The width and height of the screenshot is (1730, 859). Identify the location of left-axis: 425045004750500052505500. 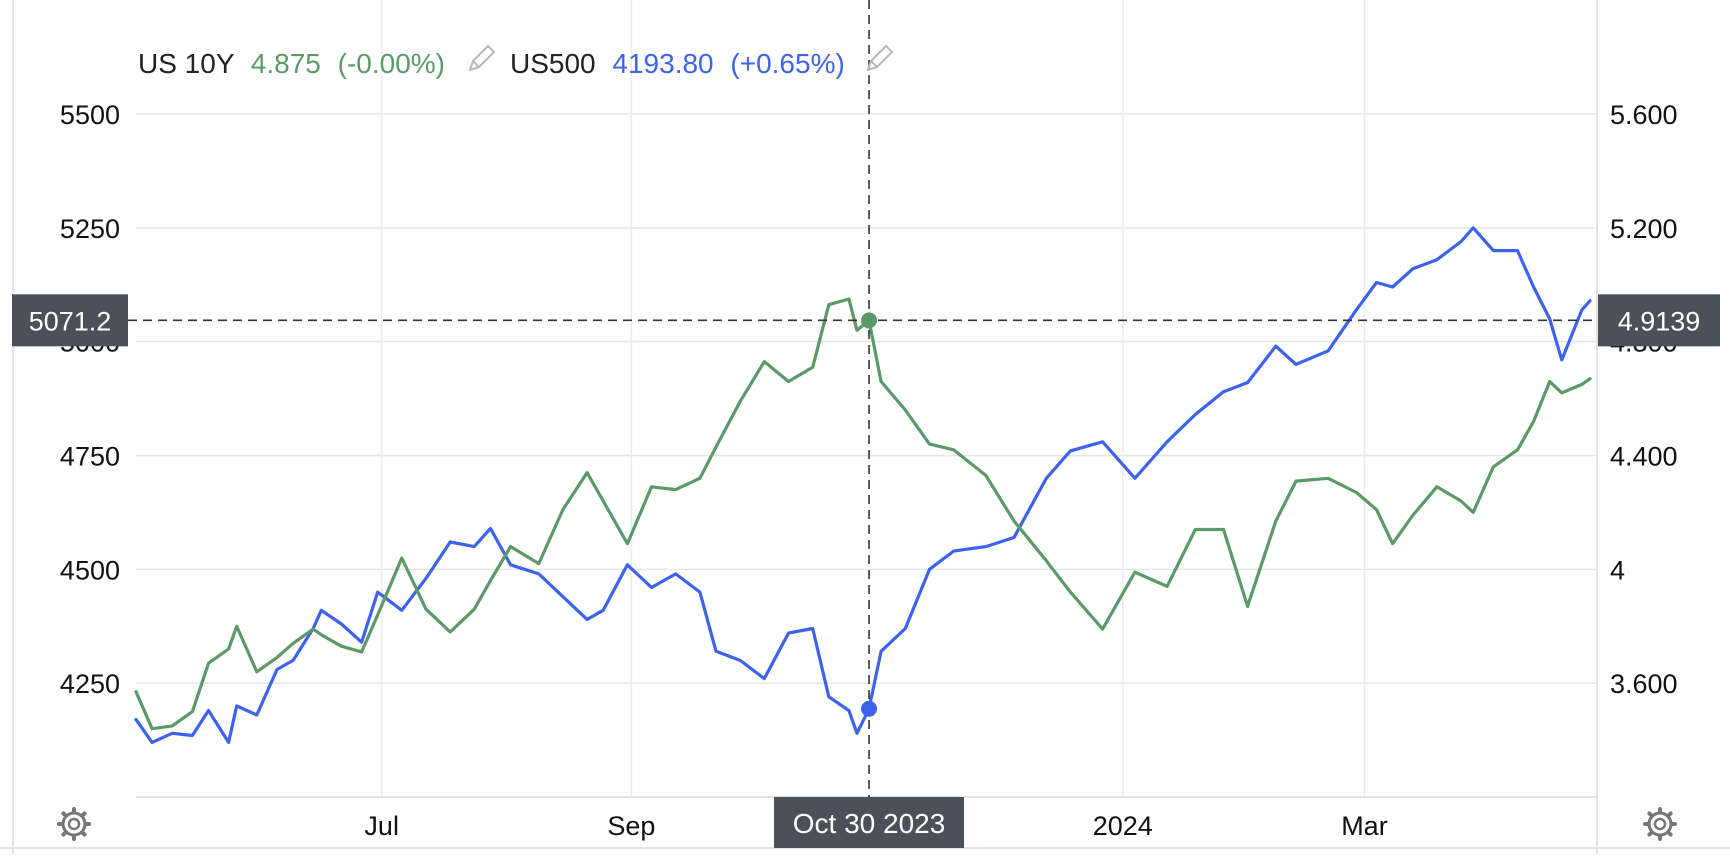
(90, 399).